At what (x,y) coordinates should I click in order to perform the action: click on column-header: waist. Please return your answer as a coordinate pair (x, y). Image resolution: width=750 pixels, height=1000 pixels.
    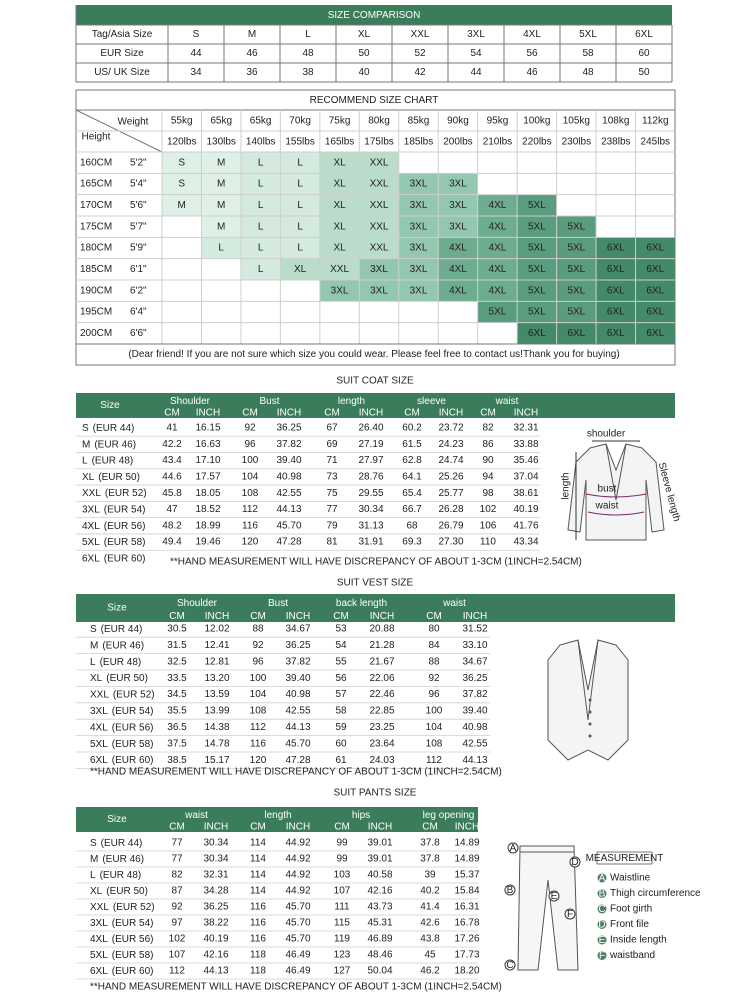
    Looking at the image, I should click on (196, 815).